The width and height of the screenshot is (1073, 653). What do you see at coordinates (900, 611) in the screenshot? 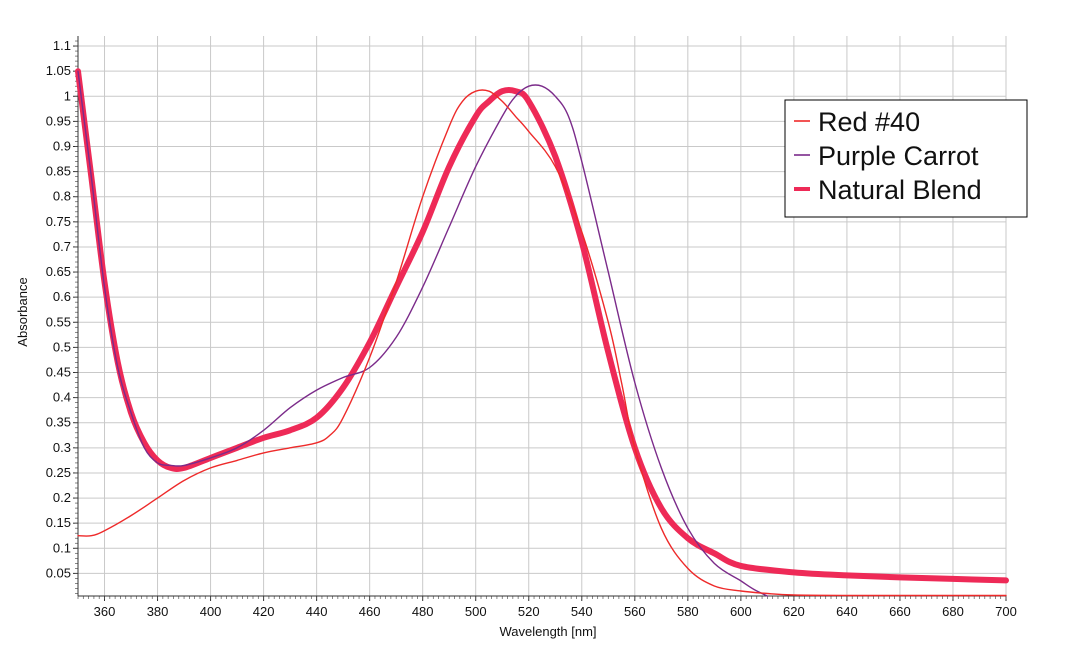
I see `x-tick-label: 660` at bounding box center [900, 611].